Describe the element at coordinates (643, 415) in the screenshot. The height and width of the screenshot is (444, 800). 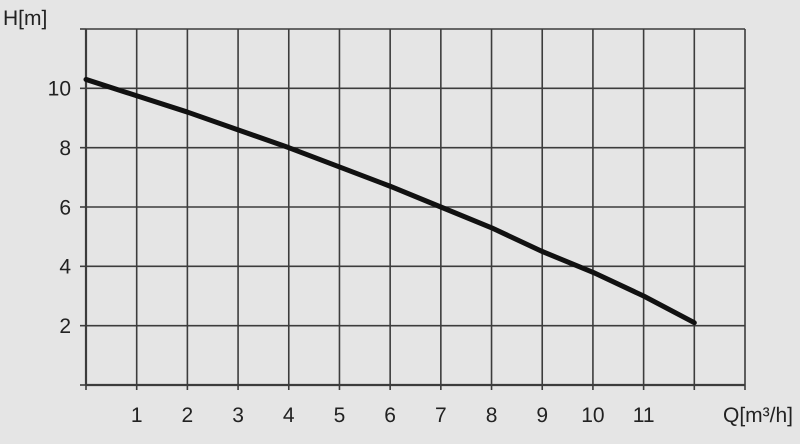
I see `x-tick-label: 11` at that location.